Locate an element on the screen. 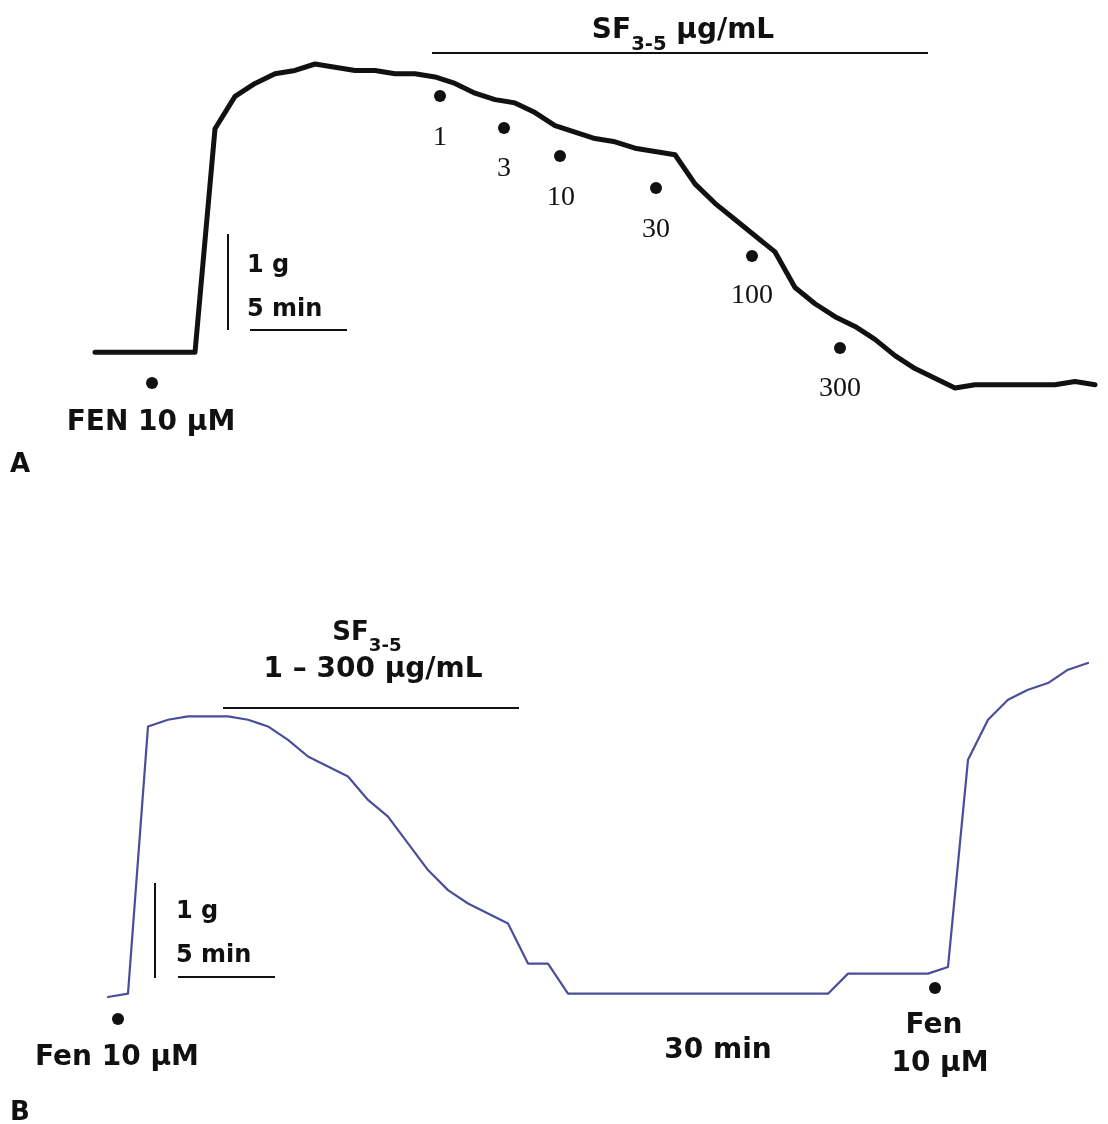  text: SF$_{3-5}$ μg/mL is located at coordinates (683, 33).